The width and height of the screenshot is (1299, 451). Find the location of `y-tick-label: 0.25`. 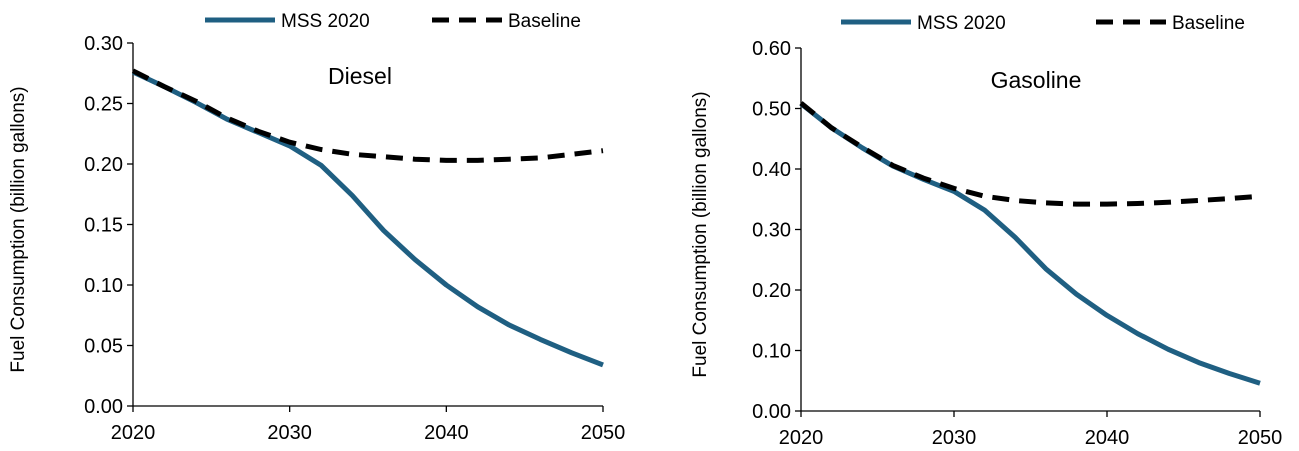

y-tick-label: 0.25 is located at coordinates (103, 105).